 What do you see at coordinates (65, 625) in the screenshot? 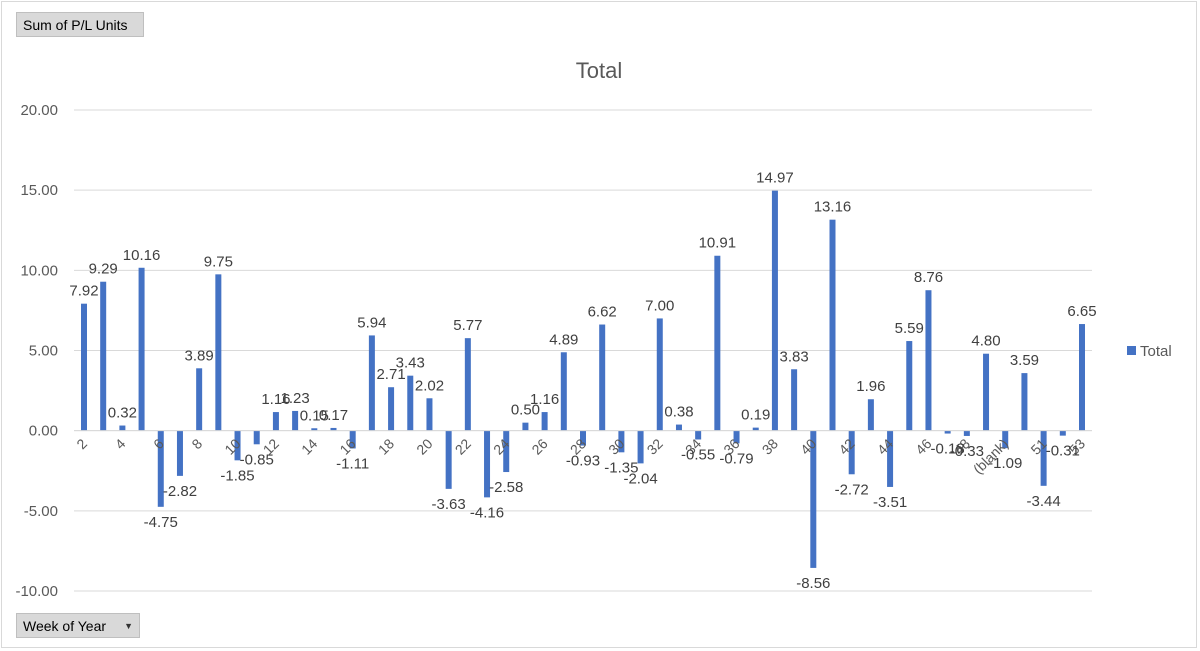
I see `axis-field-label: Week of Year` at bounding box center [65, 625].